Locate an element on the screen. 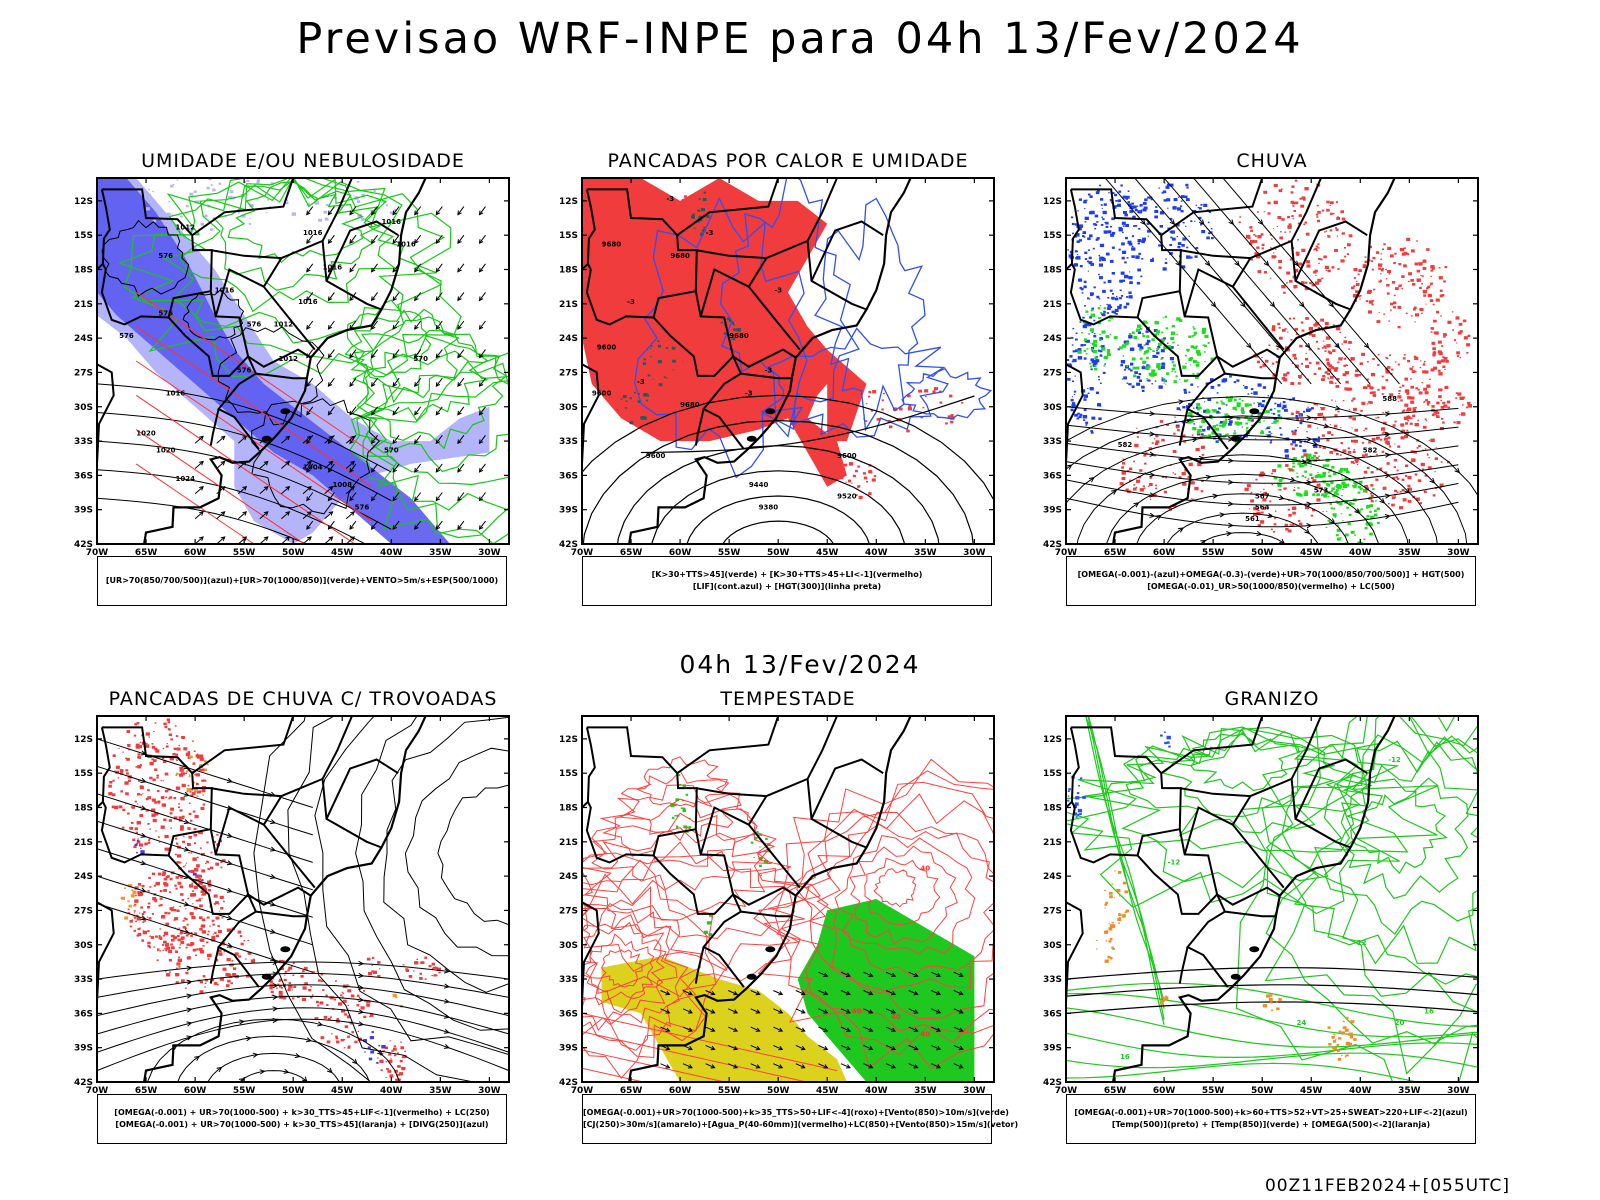 This screenshot has height=1200, width=1600. y-tick-label: 21S is located at coordinates (83, 305).